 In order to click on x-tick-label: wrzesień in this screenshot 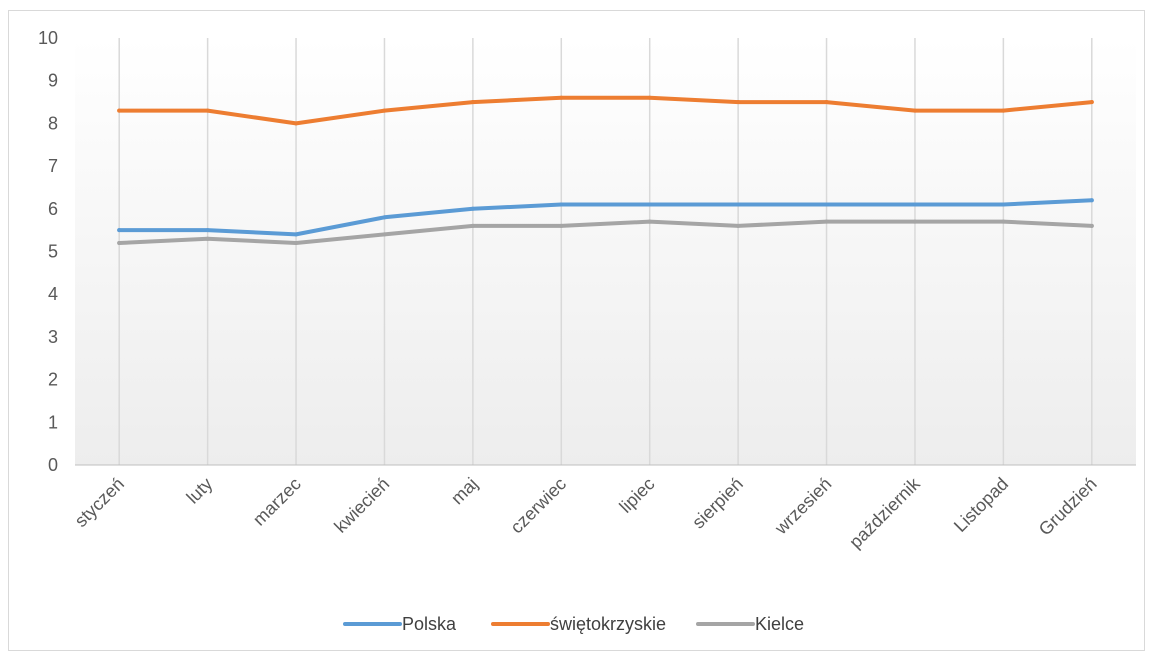, I will do `click(802, 506)`.